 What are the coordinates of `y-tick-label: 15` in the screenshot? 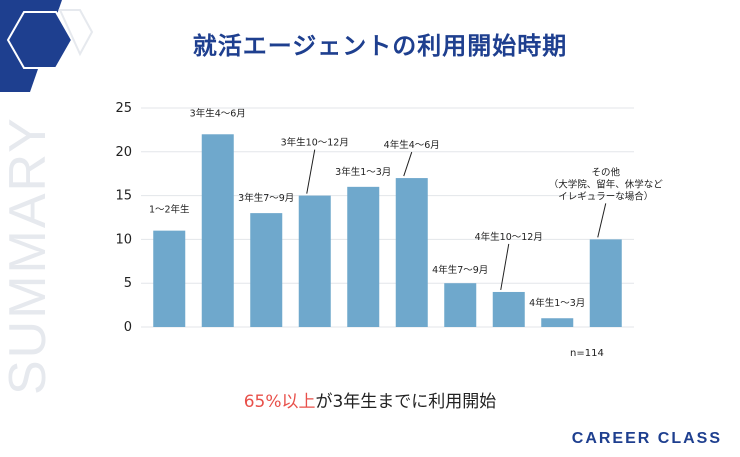 It's located at (123, 196).